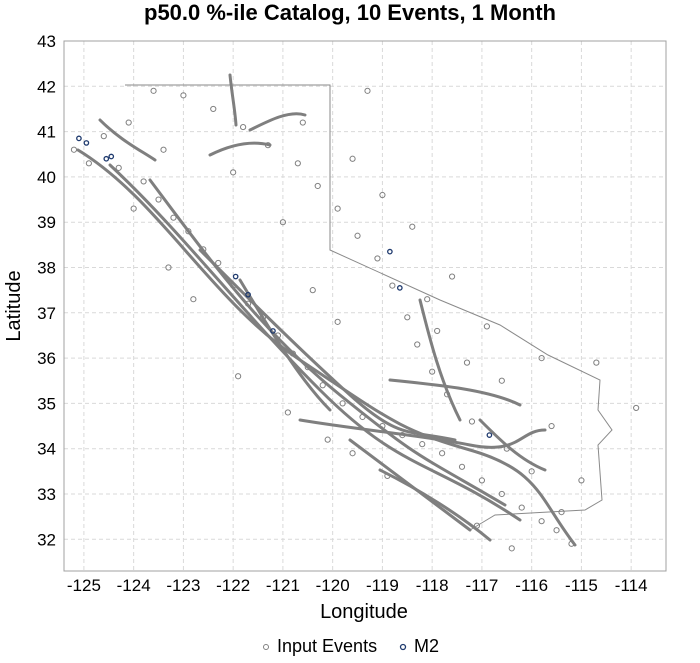 Image resolution: width=700 pixels, height=663 pixels. Describe the element at coordinates (266, 647) in the screenshot. I see `legend-marker-input-events` at that location.